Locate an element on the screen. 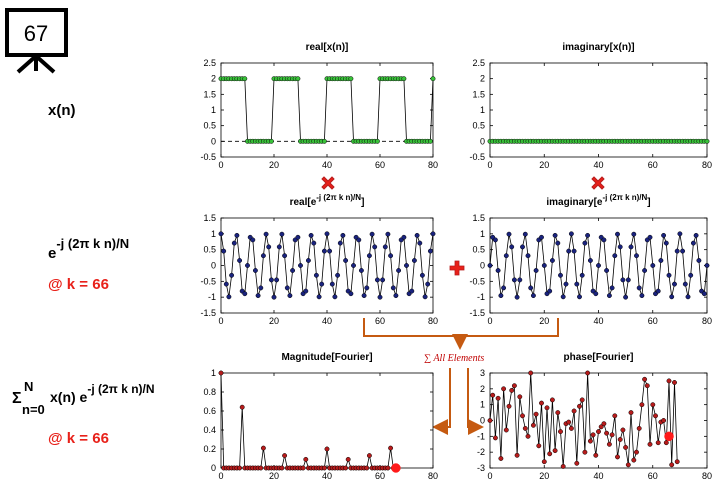 The image size is (713, 489). basis-label: e-j (2π k n)/N is located at coordinates (88, 249).